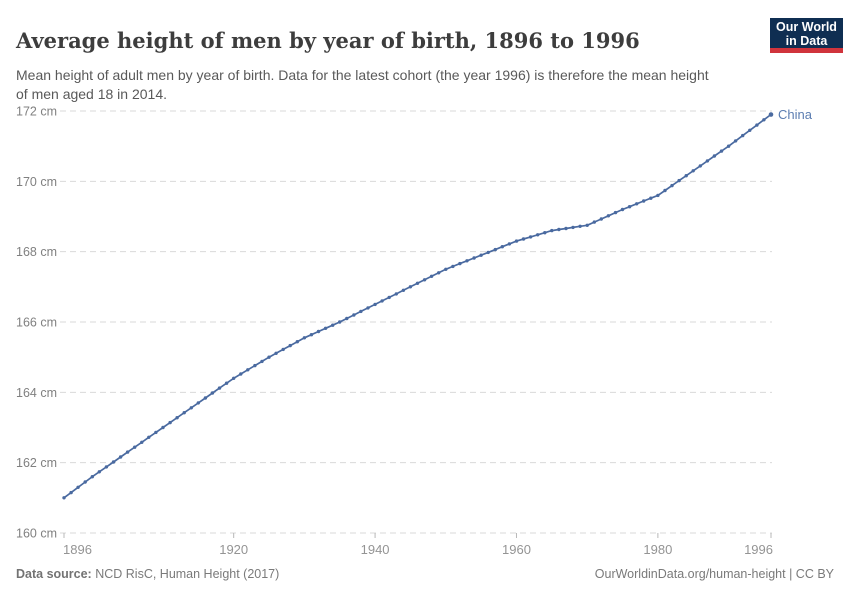  I want to click on x-axis-label-1940: 1940, so click(375, 549).